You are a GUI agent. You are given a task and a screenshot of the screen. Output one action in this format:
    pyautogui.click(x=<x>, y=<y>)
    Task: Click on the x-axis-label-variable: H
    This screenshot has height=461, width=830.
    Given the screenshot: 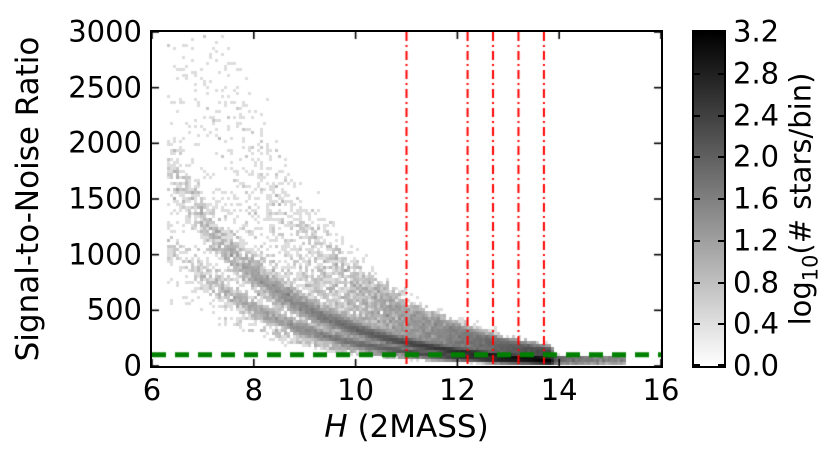 What is the action you would take?
    pyautogui.click(x=336, y=427)
    